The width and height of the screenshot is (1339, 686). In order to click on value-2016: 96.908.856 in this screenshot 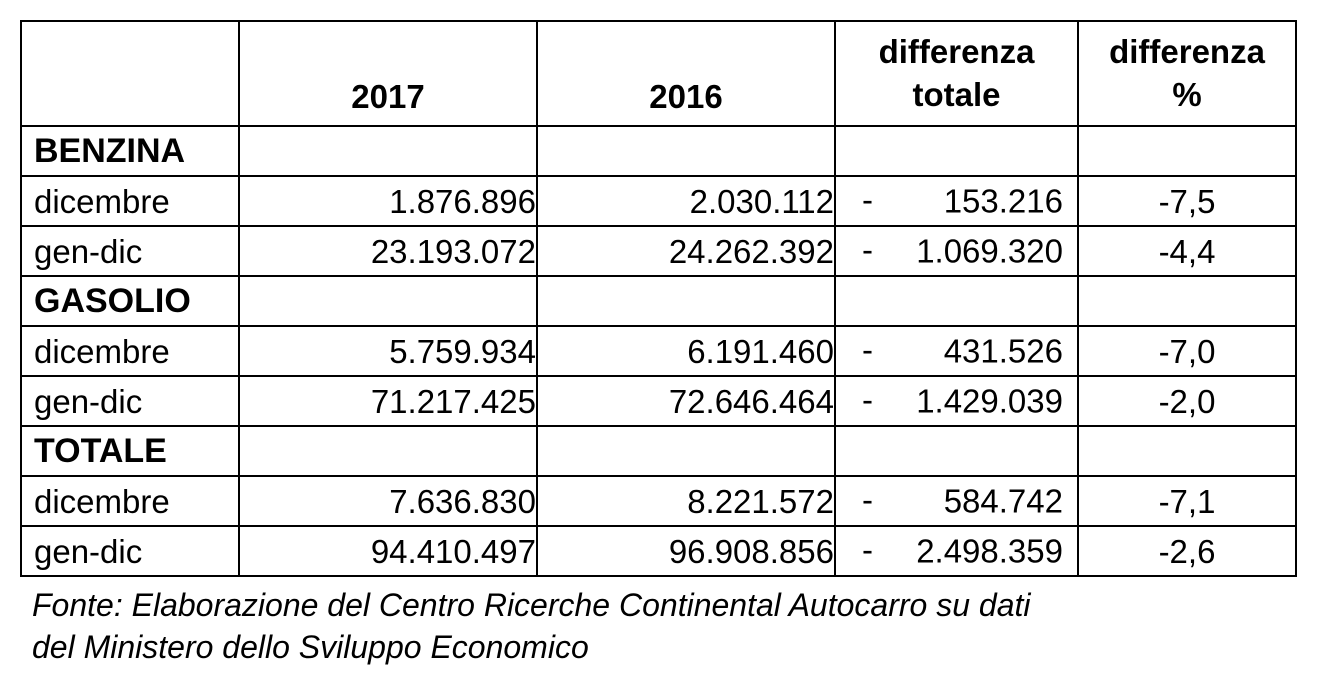, I will do `click(686, 551)`.